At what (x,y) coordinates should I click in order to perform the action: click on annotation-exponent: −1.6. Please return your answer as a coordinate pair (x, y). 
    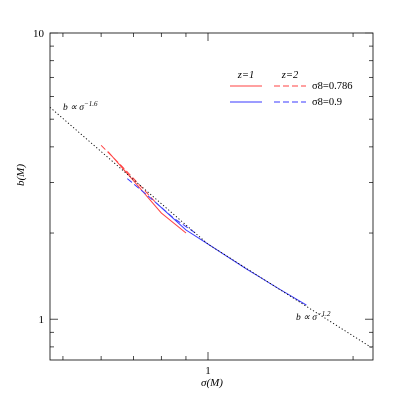
    Looking at the image, I should click on (91, 104).